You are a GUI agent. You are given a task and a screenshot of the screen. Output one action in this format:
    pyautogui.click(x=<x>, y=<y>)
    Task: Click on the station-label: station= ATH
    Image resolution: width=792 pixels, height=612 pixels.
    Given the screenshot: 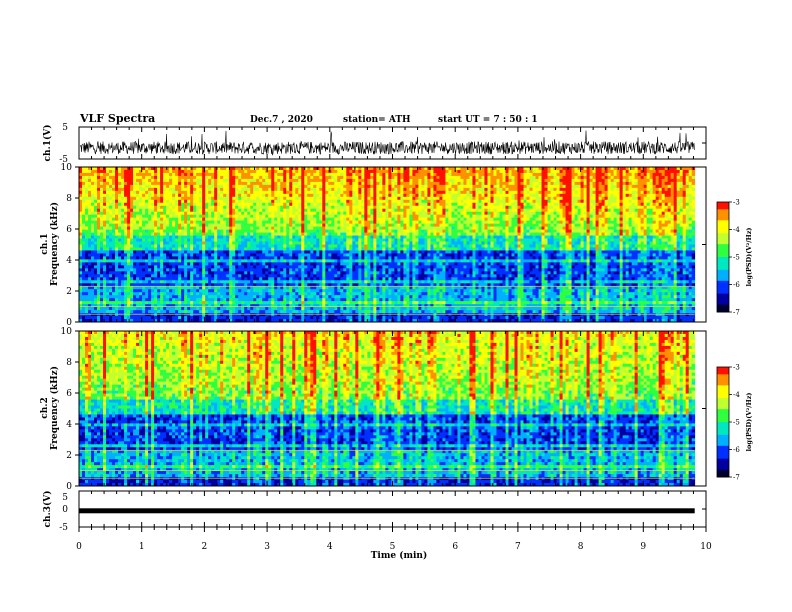 What is the action you would take?
    pyautogui.click(x=377, y=120)
    